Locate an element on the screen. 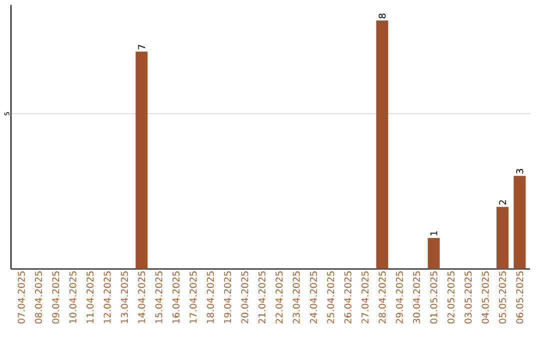  x-tick-label: 18.04.2025 is located at coordinates (210, 297).